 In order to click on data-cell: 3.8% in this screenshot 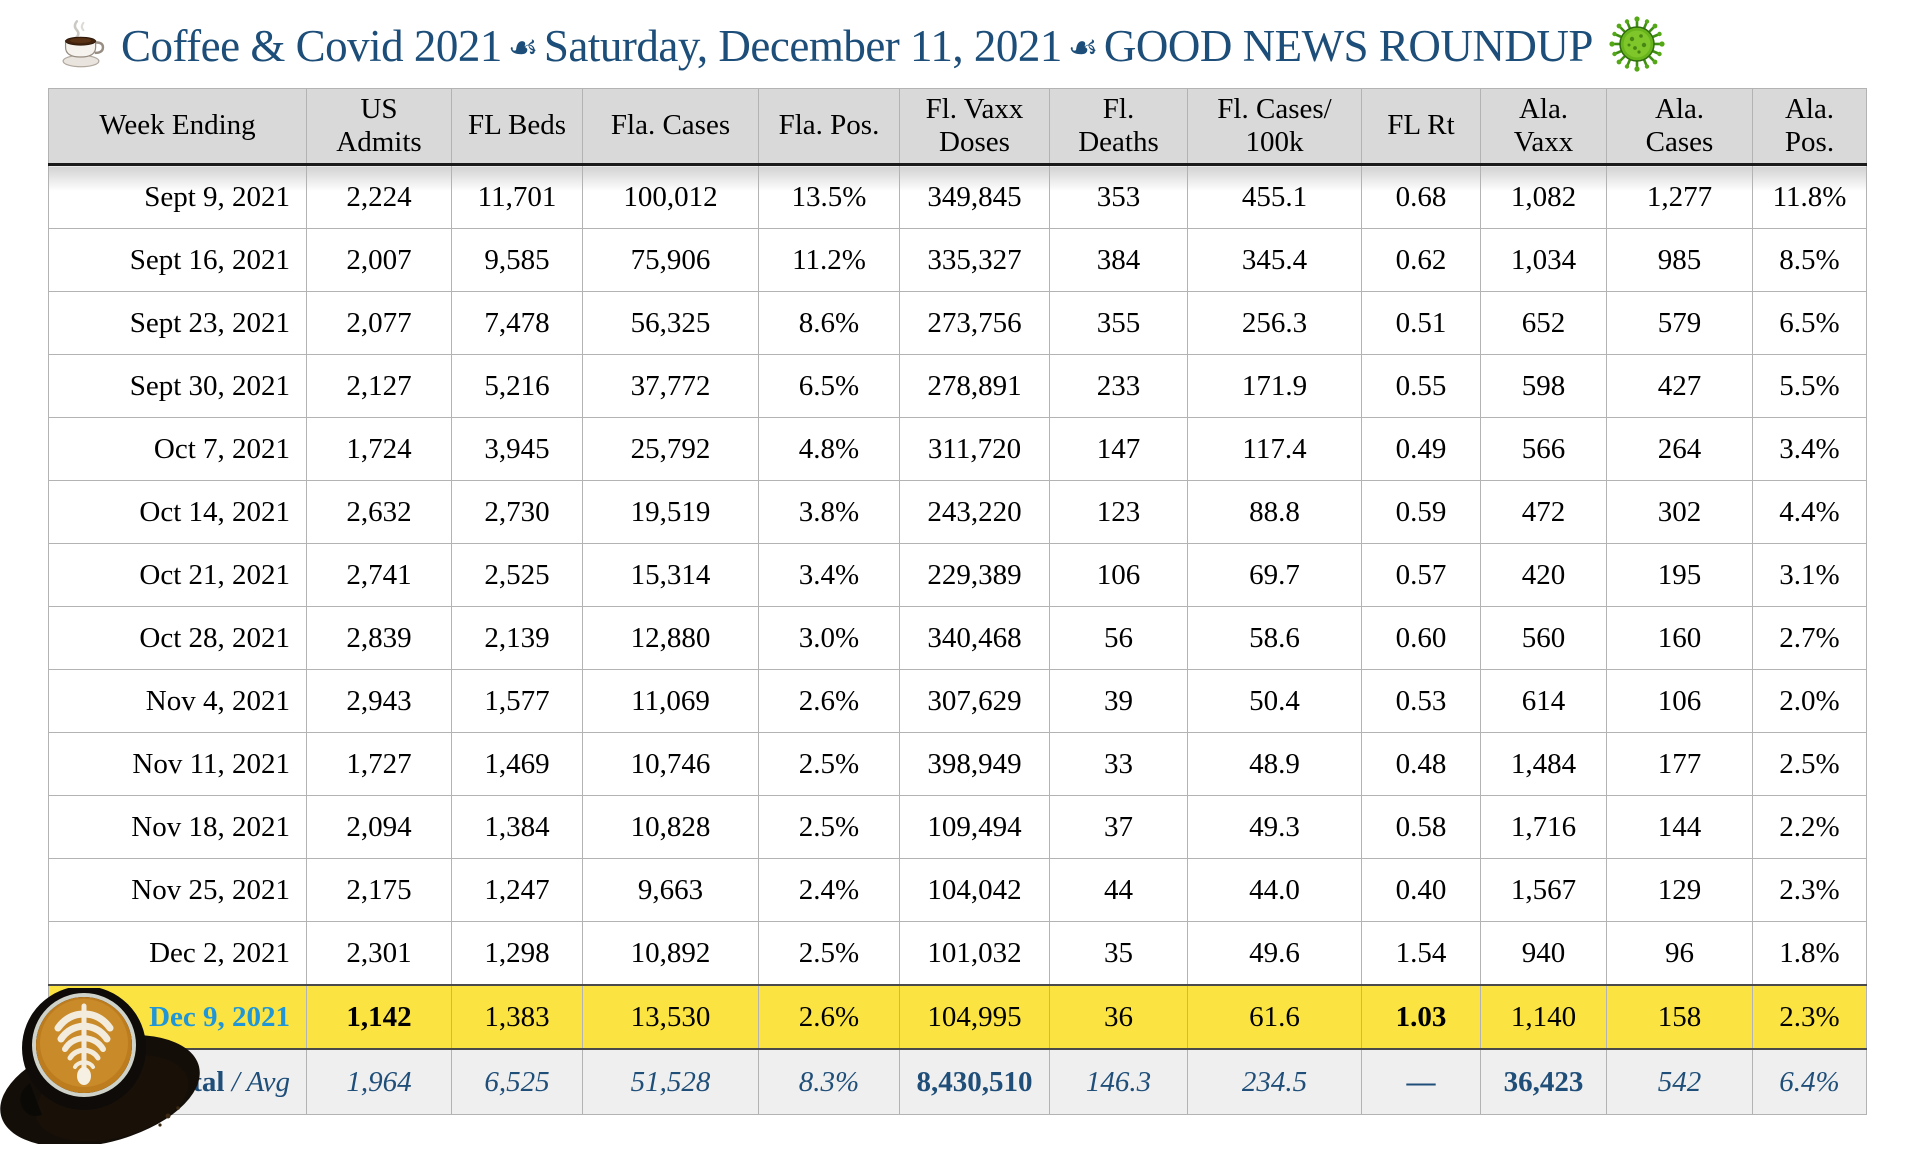, I will do `click(829, 512)`.